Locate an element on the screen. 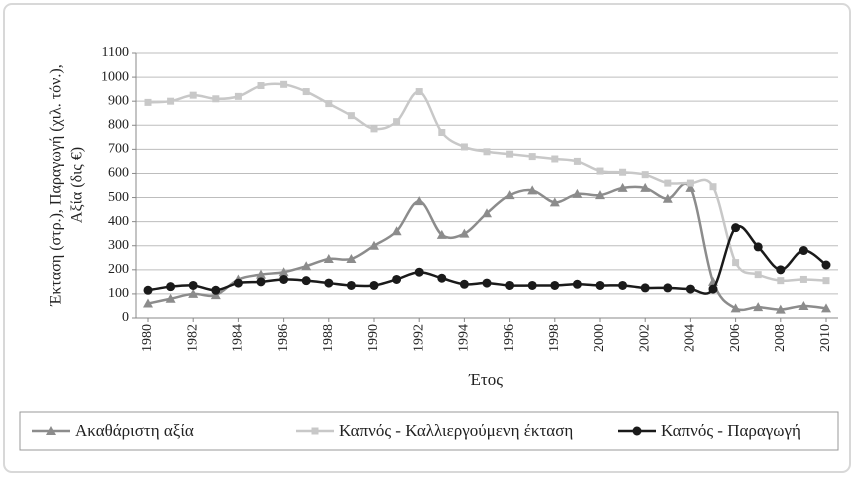 This screenshot has width=854, height=483. x-tick-label: 1996 is located at coordinates (509, 338).